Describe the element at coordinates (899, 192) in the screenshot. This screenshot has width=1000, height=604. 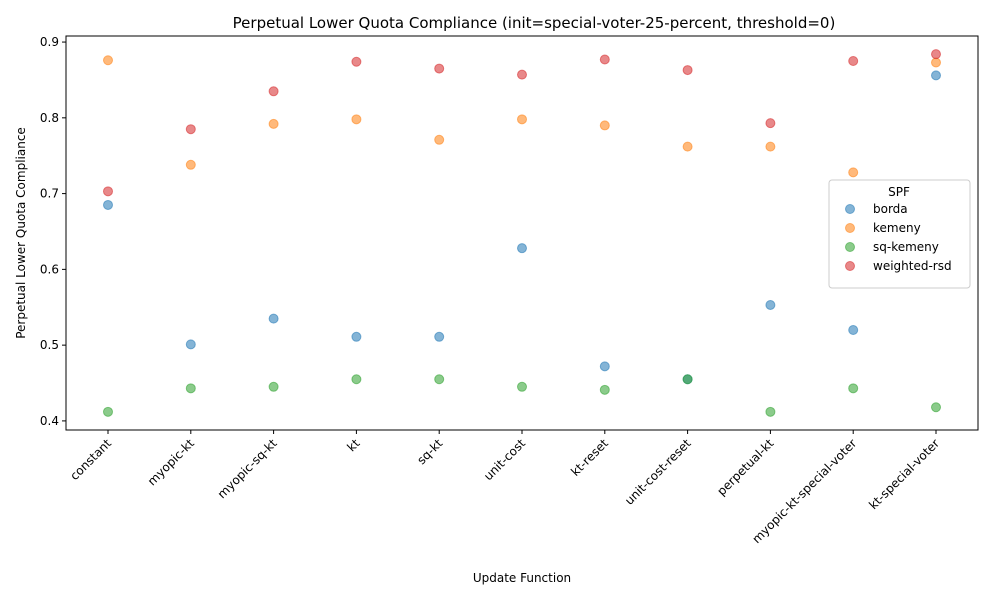
I see `legend-title: SPF` at that location.